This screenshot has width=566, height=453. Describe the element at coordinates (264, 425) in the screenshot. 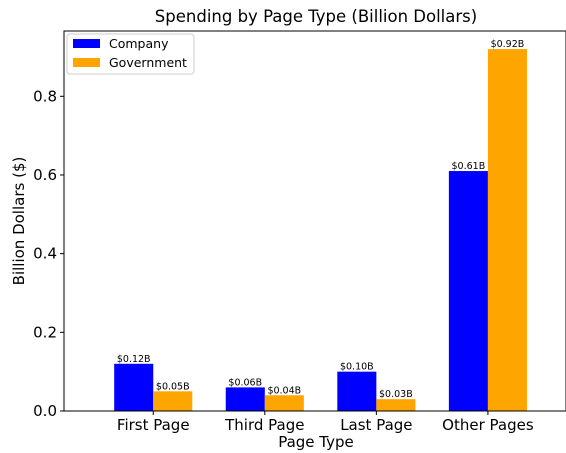

I see `x-tick-label: Third Page` at that location.